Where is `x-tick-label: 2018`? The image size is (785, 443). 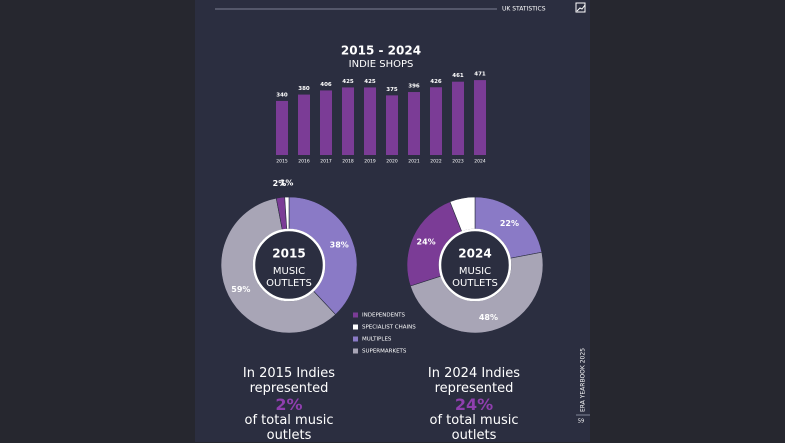
x-tick-label: 2018 is located at coordinates (348, 162).